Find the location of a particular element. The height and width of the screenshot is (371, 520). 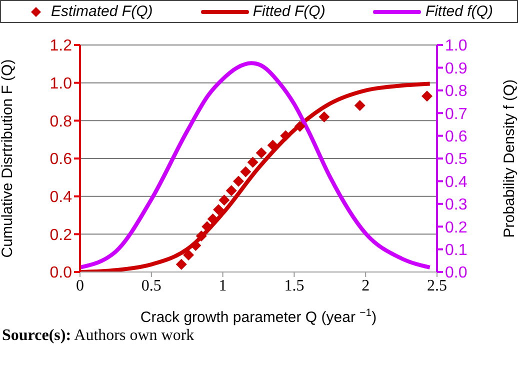

x-tick-label: 1 is located at coordinates (222, 285).